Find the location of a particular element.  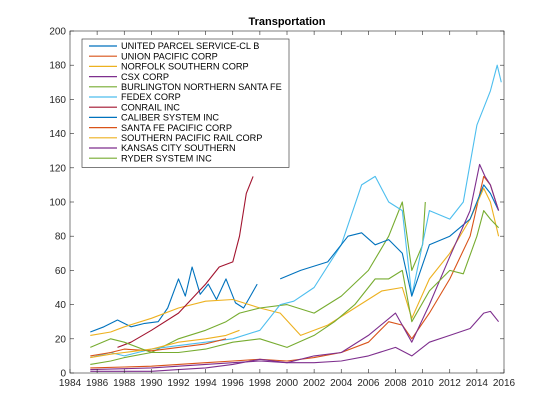

legend-label: KANSAS CITY SOUTHERN is located at coordinates (178, 148).